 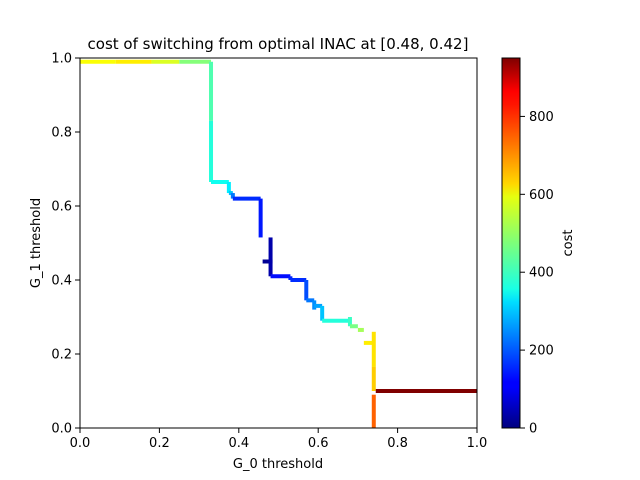 I want to click on colorbar-tick-label: 400, so click(x=541, y=273).